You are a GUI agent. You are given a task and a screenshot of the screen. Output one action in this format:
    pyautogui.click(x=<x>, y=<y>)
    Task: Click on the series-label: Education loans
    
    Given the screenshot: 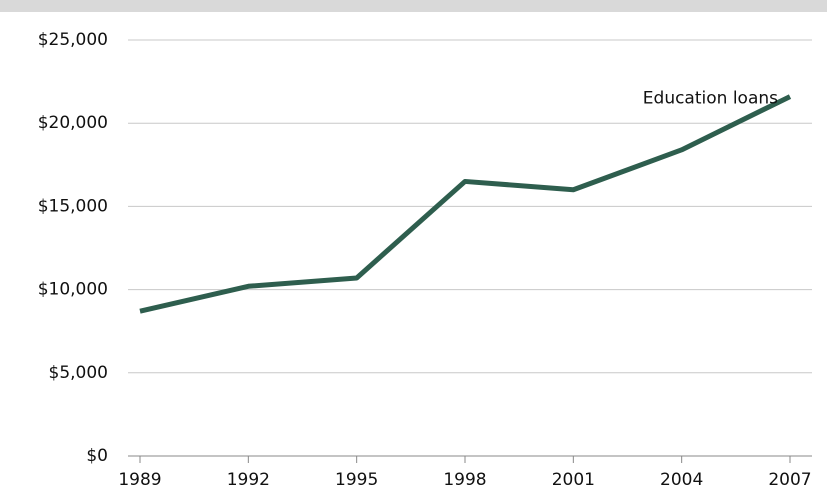 What is the action you would take?
    pyautogui.click(x=710, y=99)
    